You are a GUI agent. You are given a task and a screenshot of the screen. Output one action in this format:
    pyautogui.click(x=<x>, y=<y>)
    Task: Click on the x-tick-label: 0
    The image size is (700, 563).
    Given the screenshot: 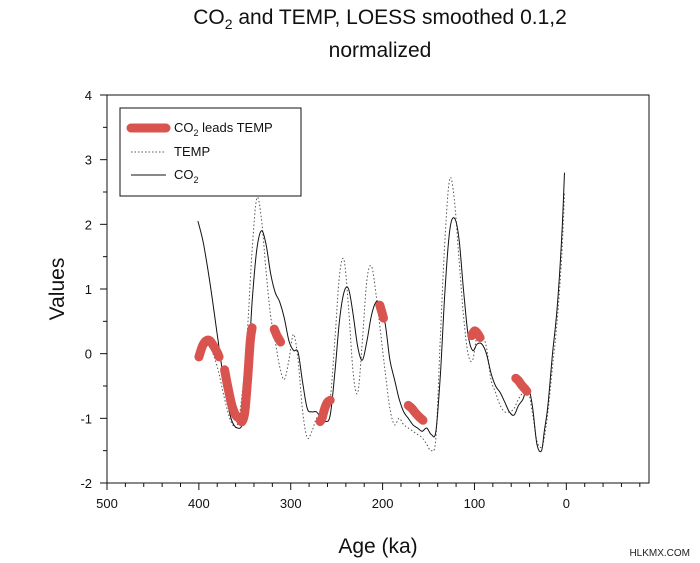 What is the action you would take?
    pyautogui.click(x=566, y=503)
    